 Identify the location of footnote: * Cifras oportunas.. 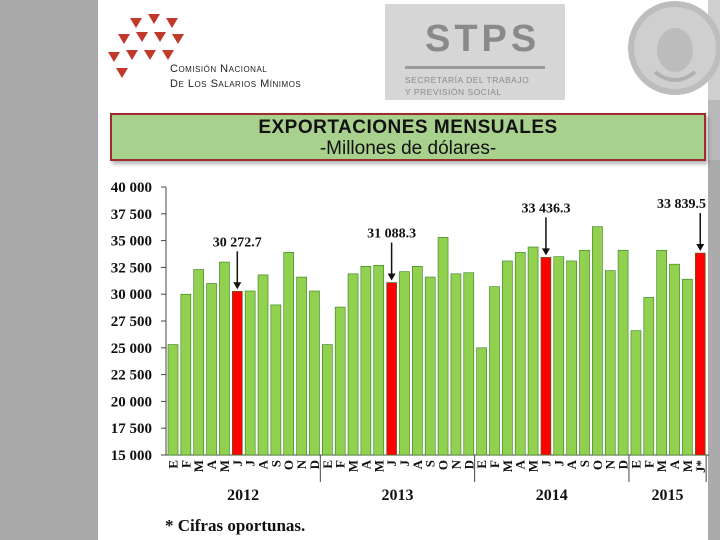
(235, 525).